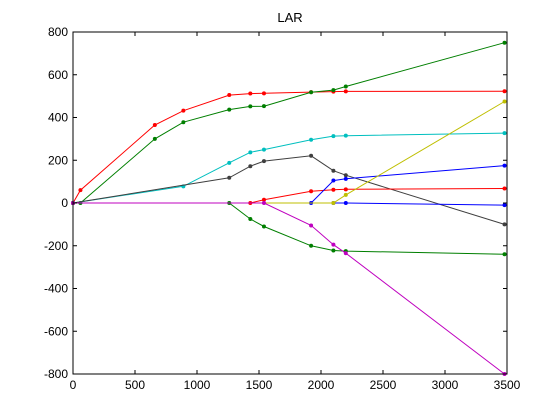 The image size is (560, 420). What do you see at coordinates (289, 17) in the screenshot?
I see `chart-title: LAR` at bounding box center [289, 17].